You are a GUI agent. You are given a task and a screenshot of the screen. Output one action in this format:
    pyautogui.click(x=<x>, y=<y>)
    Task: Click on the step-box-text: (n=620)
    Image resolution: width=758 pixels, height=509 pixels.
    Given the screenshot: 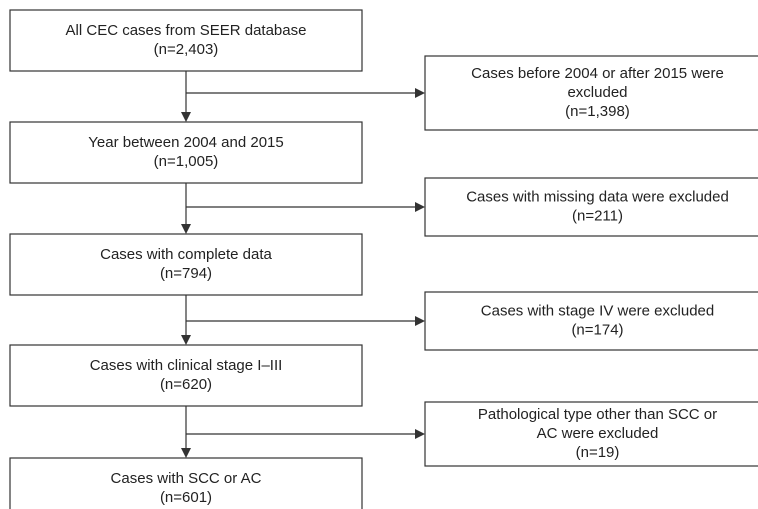 What is the action you would take?
    pyautogui.click(x=186, y=384)
    